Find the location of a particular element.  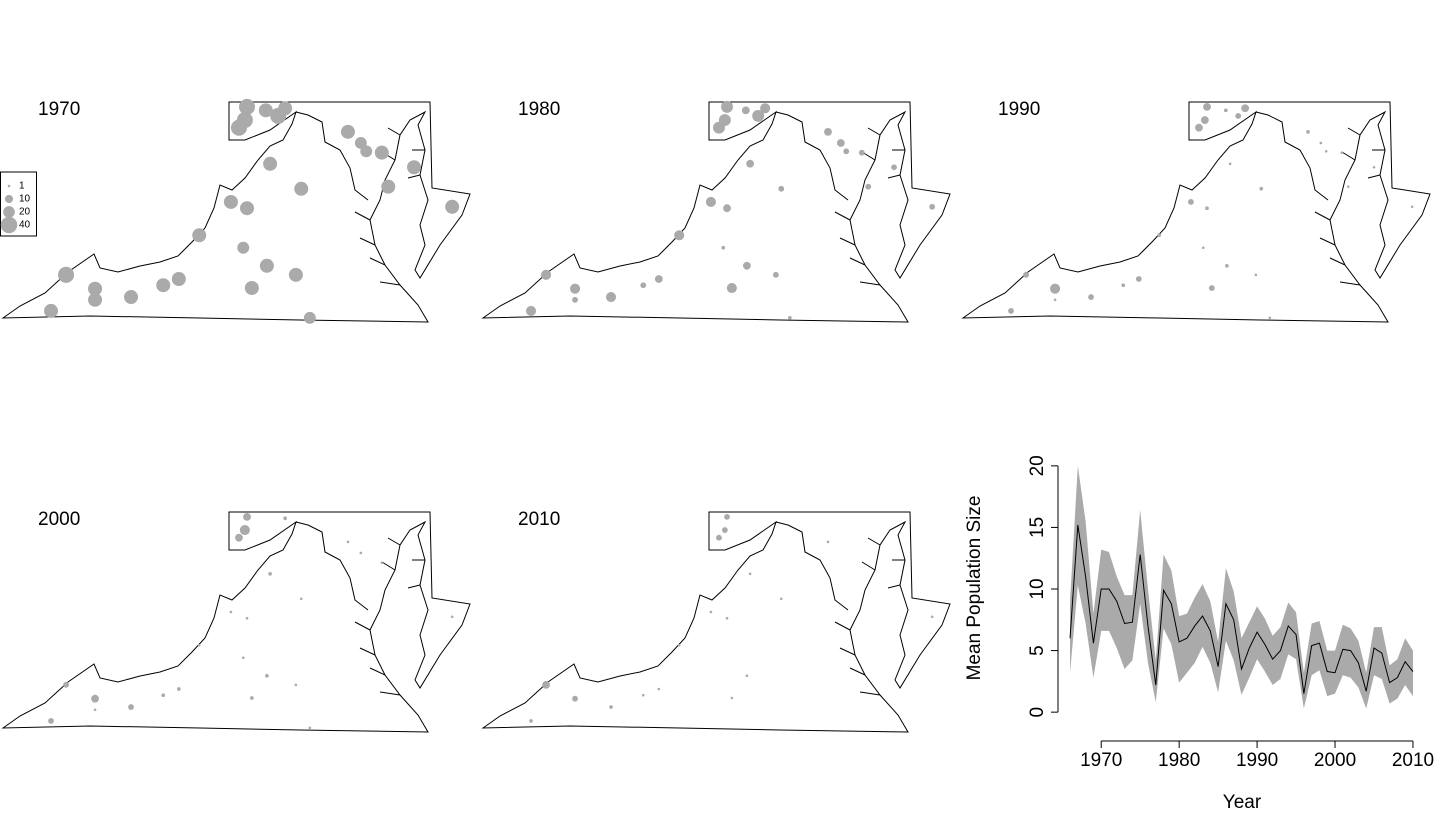

x-axis-label: Year is located at coordinates (1242, 802).